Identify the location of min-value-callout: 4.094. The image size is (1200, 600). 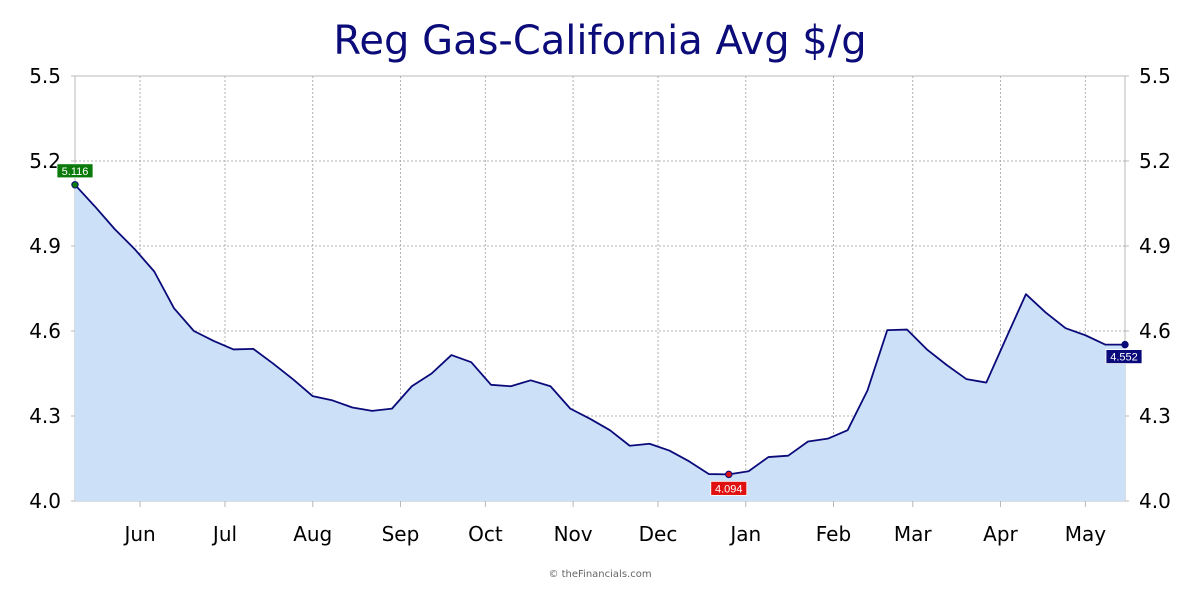
(729, 488).